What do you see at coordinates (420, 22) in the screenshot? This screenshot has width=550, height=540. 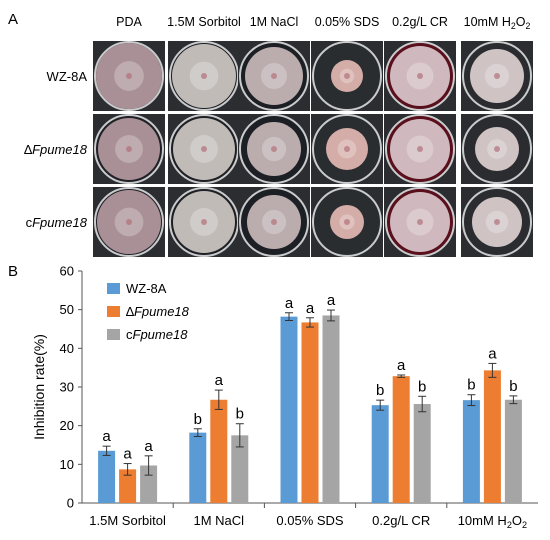 I see `column-header: 0.2g/L CR` at bounding box center [420, 22].